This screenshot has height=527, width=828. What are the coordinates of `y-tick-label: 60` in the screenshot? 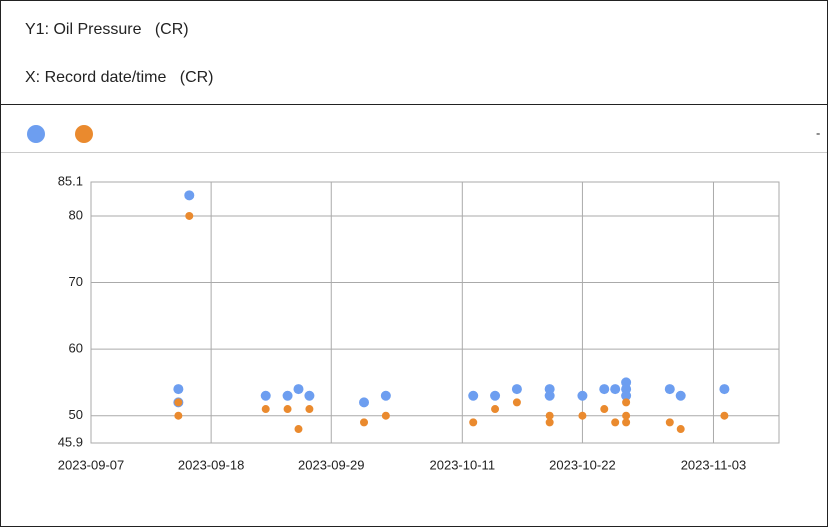 It's located at (76, 348).